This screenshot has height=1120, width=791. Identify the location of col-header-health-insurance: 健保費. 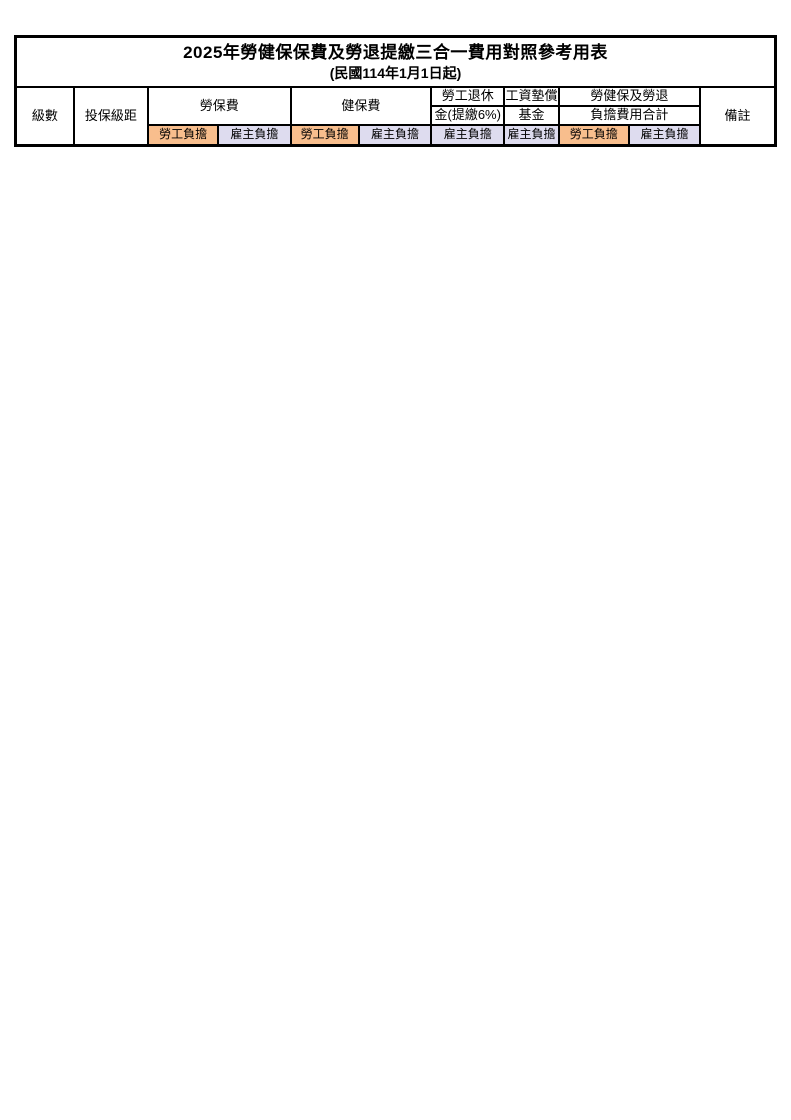
(361, 106).